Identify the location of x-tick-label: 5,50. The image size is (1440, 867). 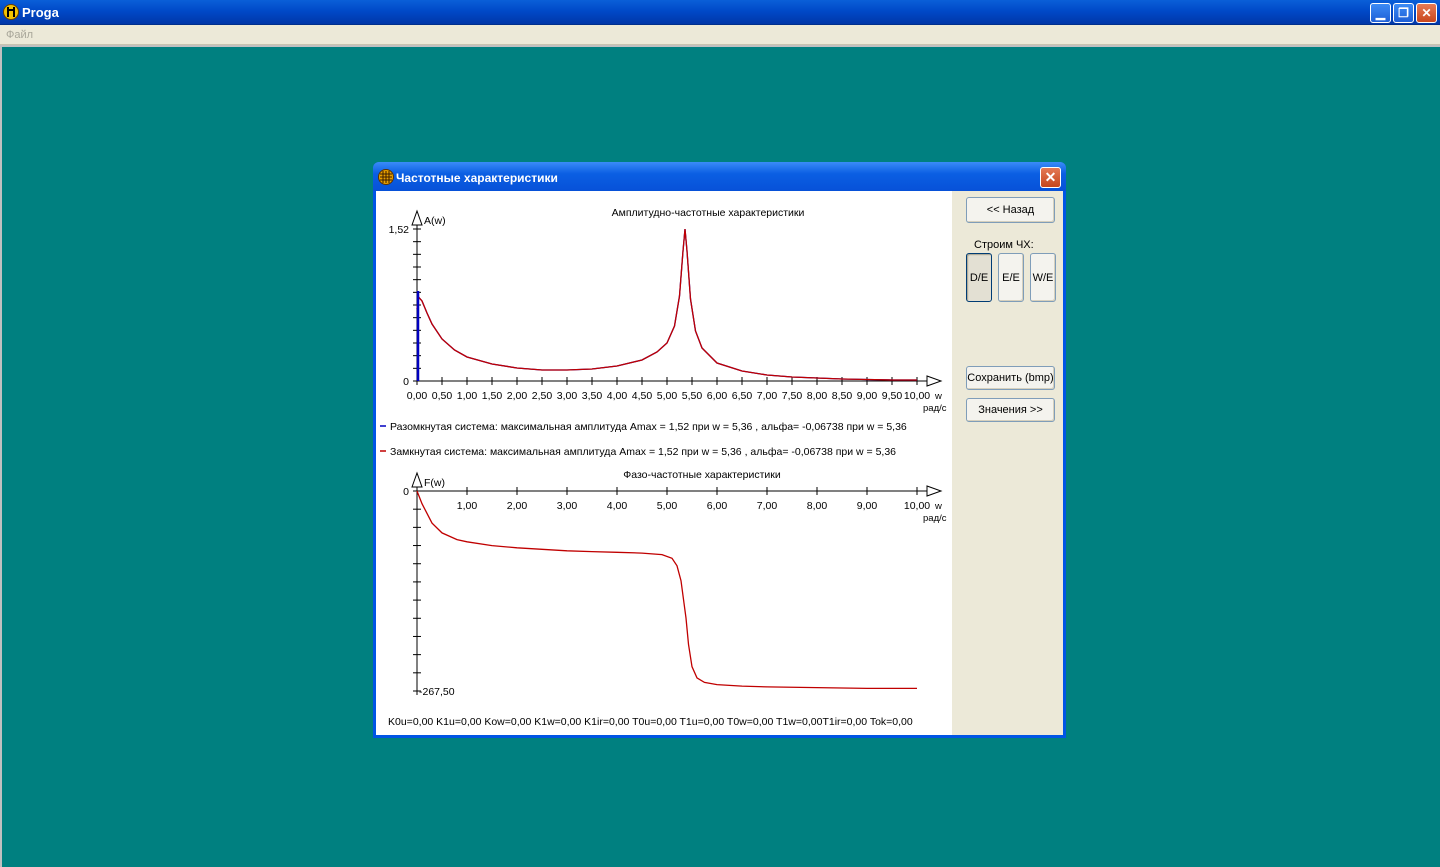
(692, 396).